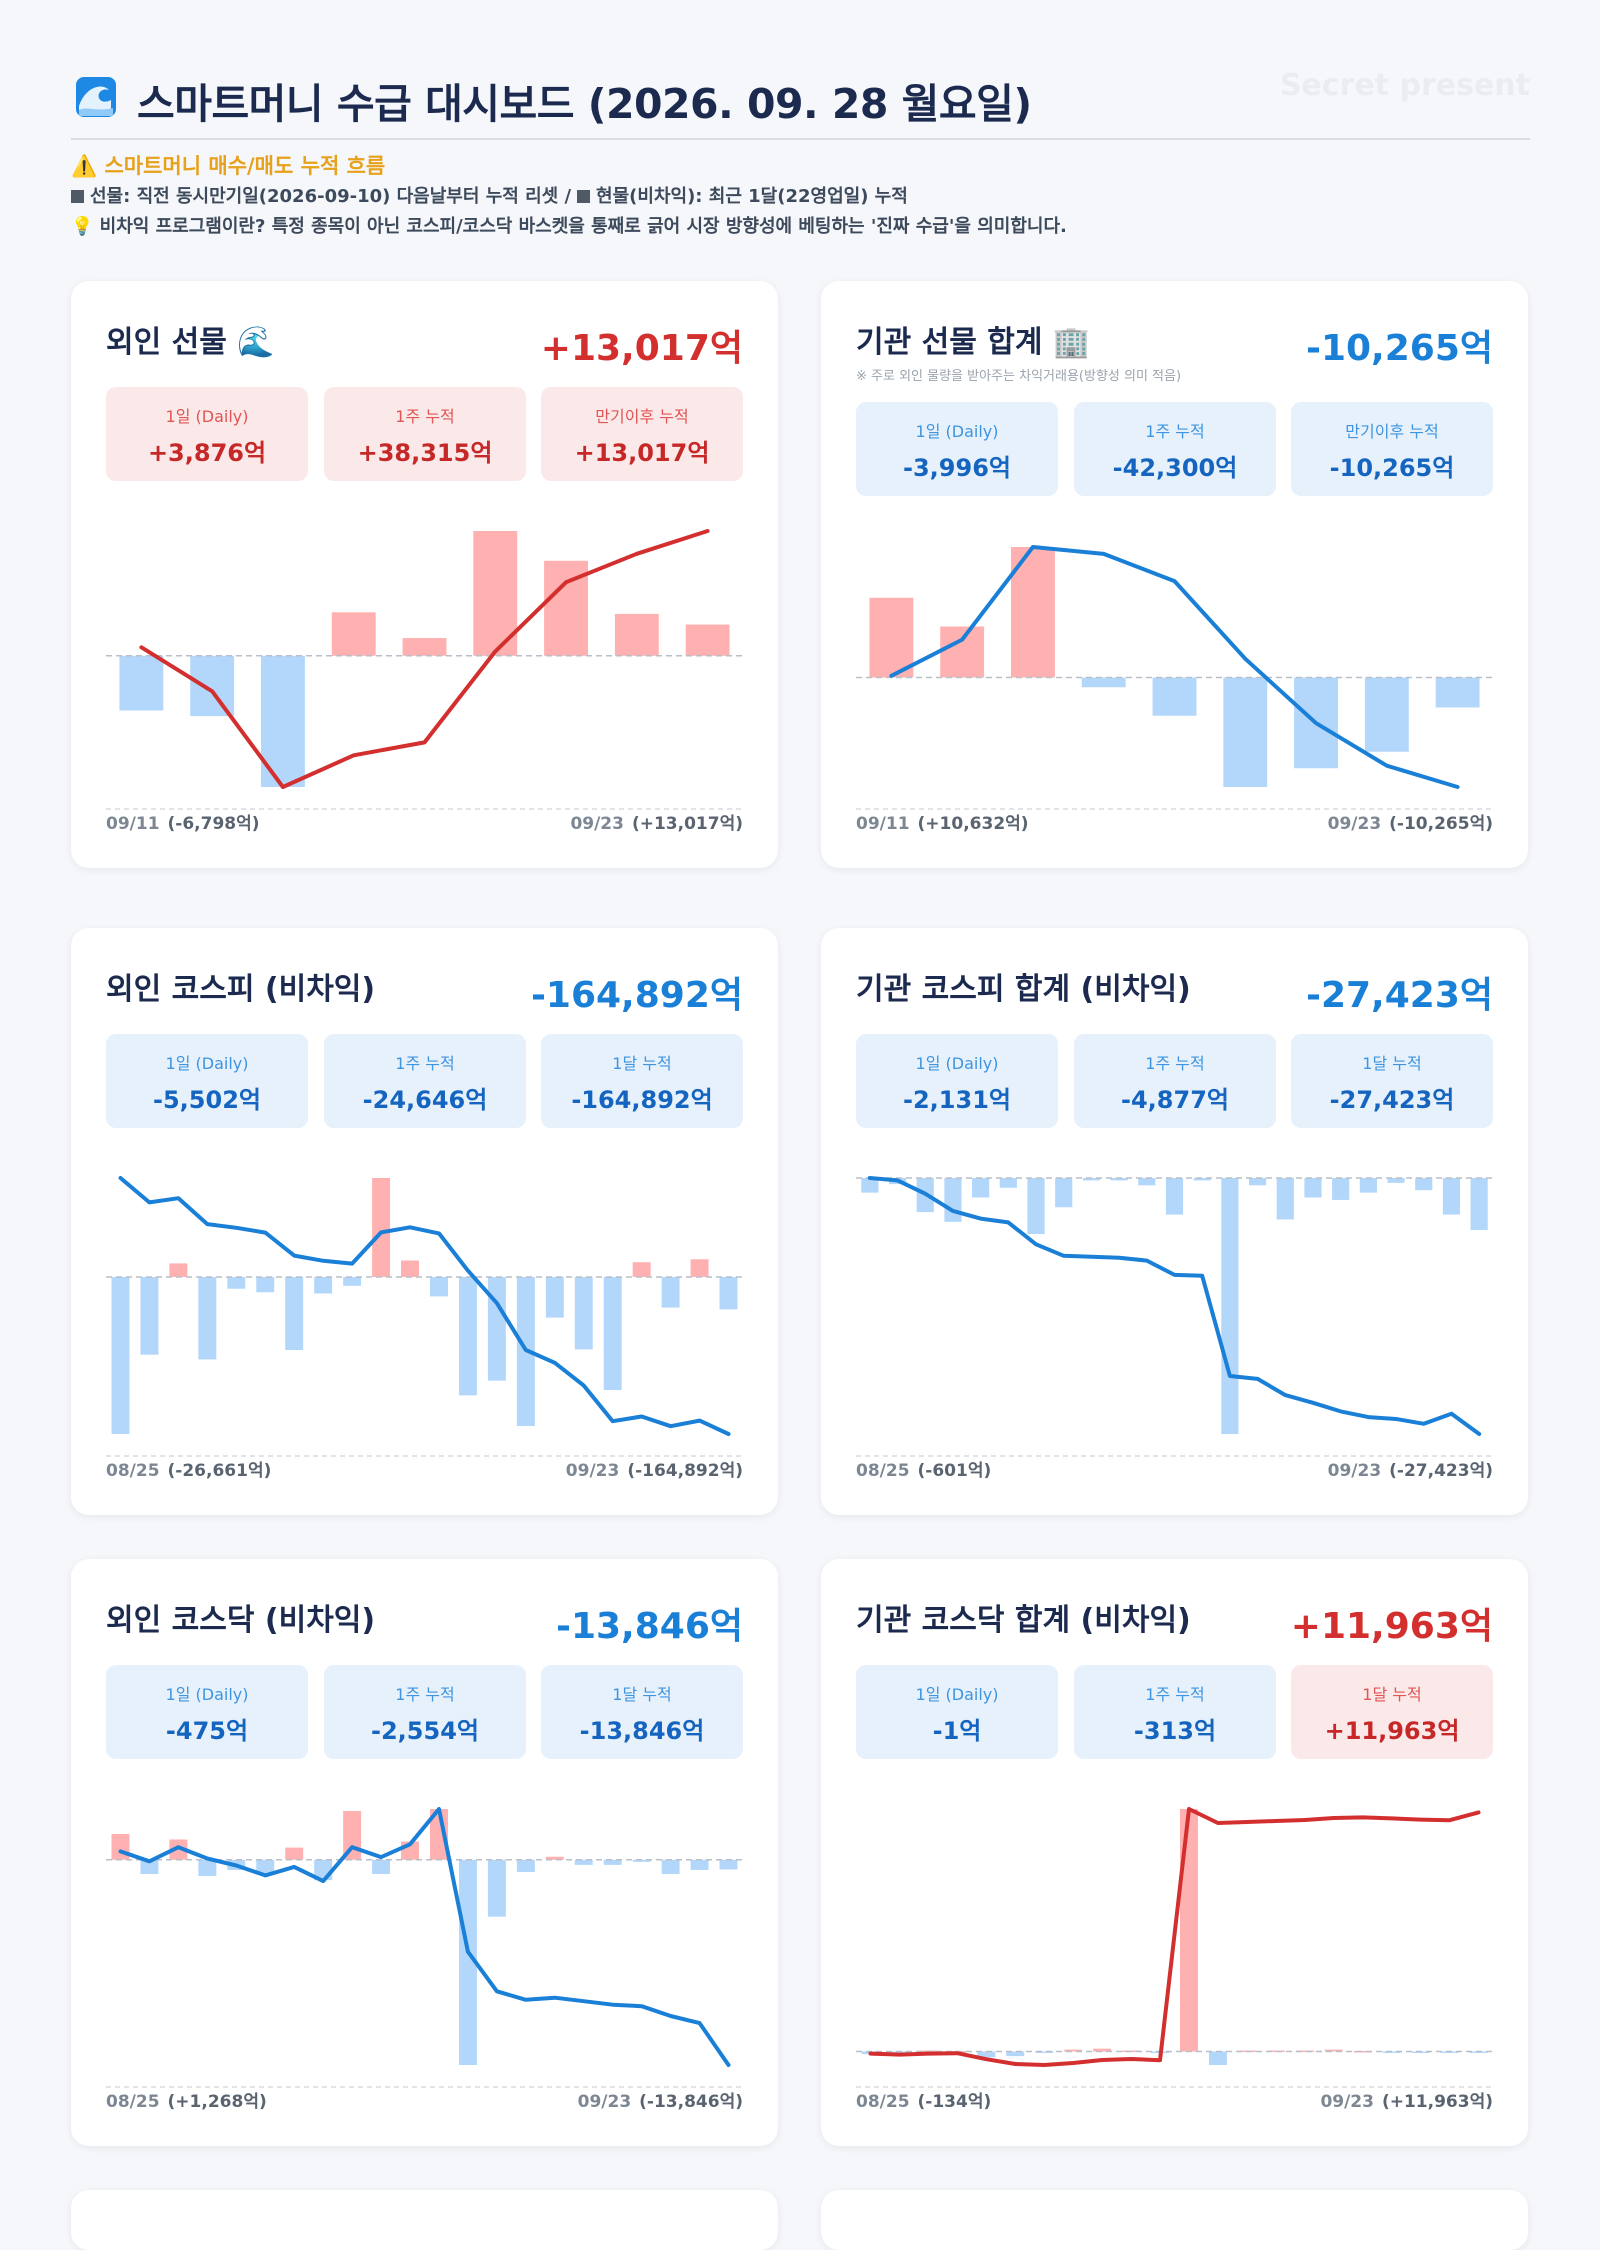  What do you see at coordinates (642, 453) in the screenshot?
I see `stat-value: +13,017억` at bounding box center [642, 453].